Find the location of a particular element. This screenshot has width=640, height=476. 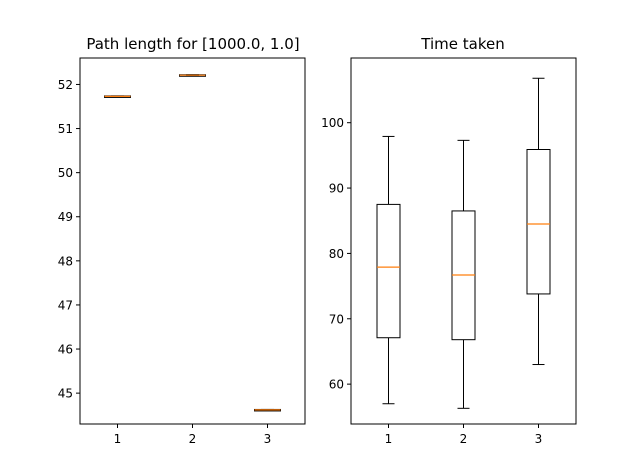

y-tick-label: 60 is located at coordinates (336, 385).